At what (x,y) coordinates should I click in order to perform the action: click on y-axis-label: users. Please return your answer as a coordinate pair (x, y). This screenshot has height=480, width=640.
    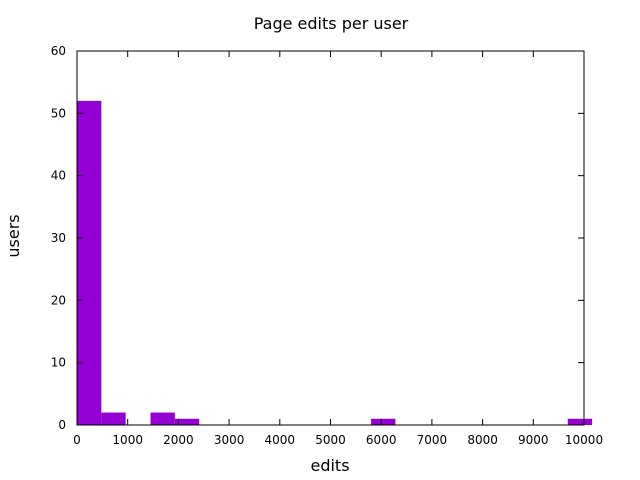
    Looking at the image, I should click on (13, 235).